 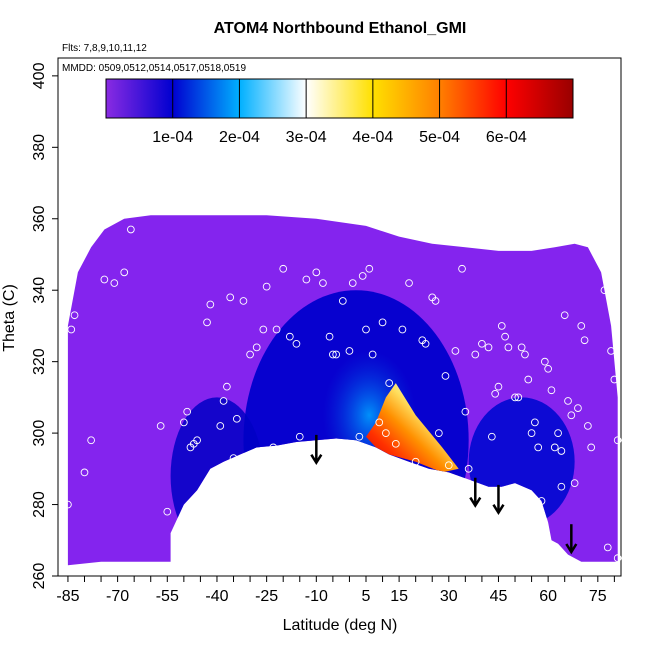 What do you see at coordinates (44, 325) in the screenshot?
I see `y-axis: 260 280 300 320 340 360 380 400` at bounding box center [44, 325].